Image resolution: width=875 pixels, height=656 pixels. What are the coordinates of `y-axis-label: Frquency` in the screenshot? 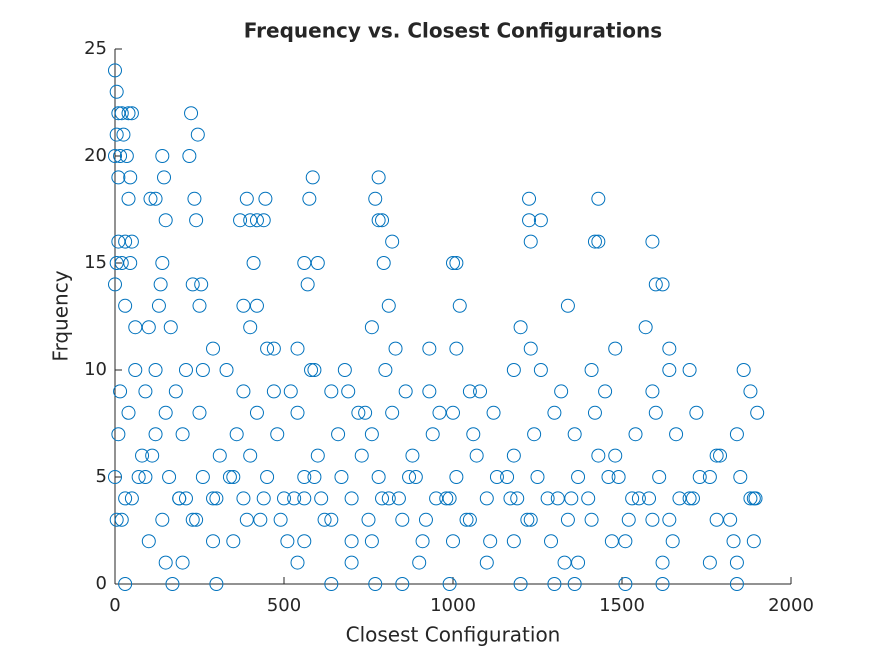 It's located at (61, 315).